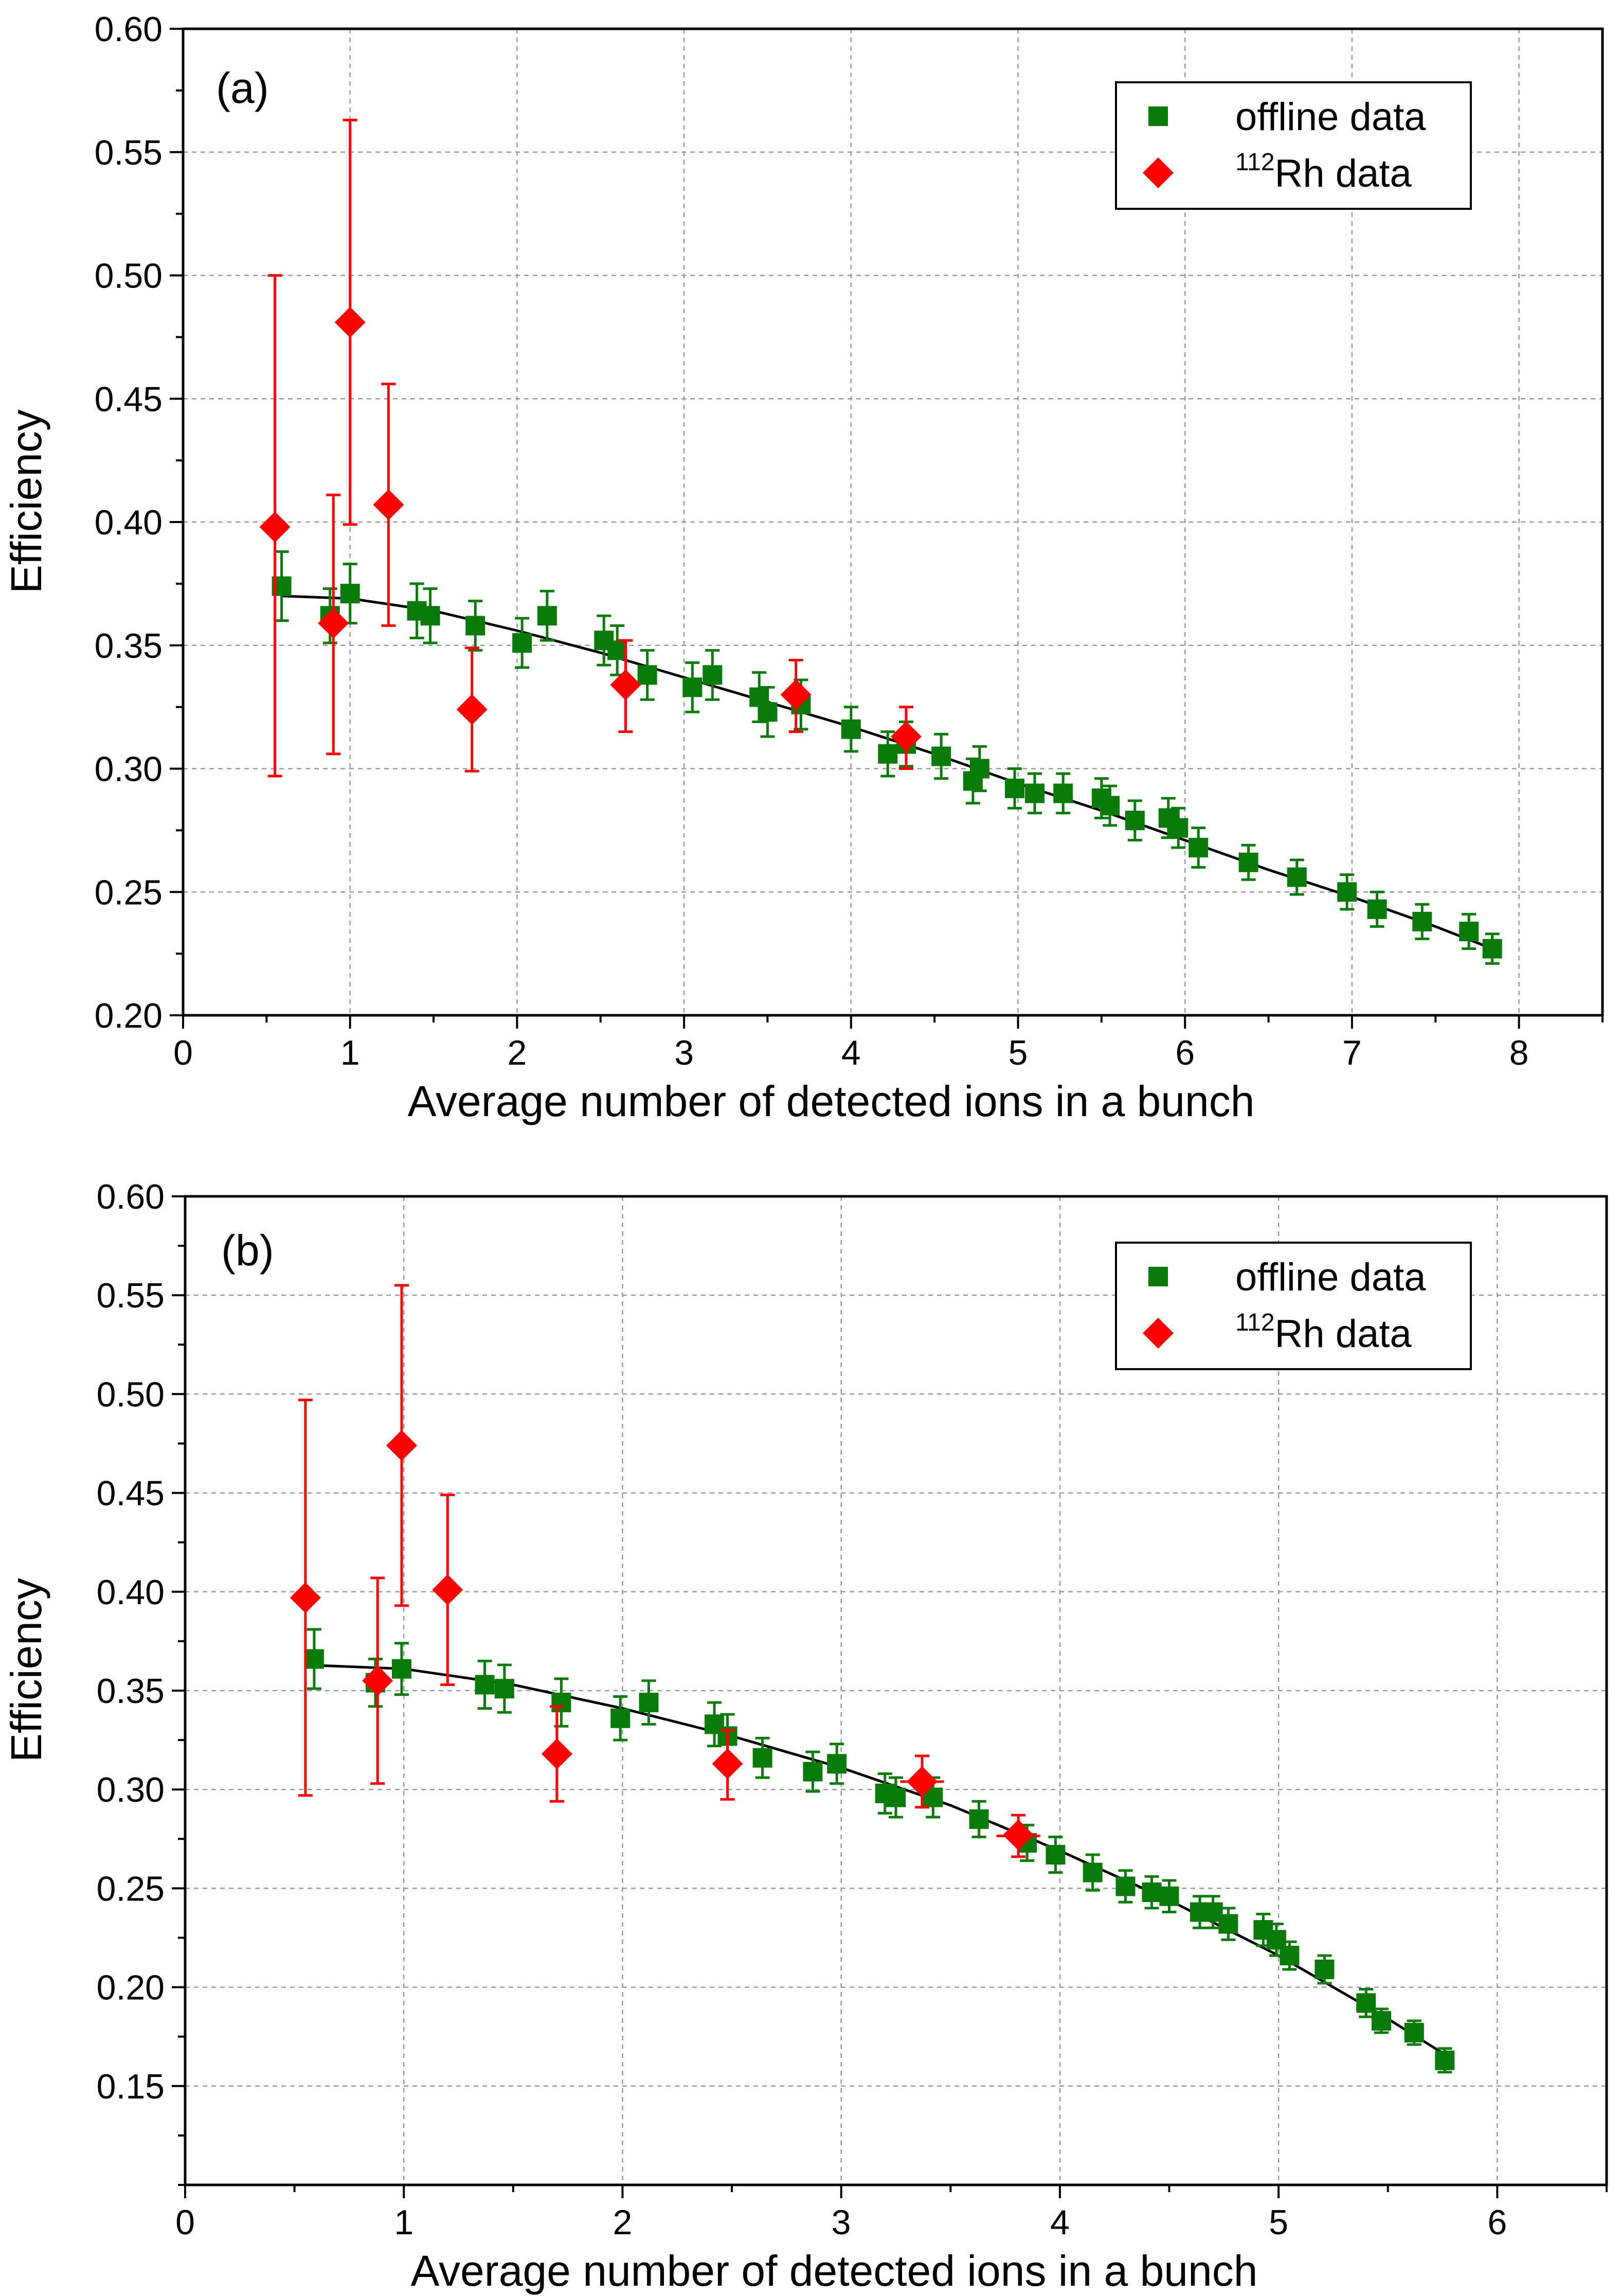 The width and height of the screenshot is (1621, 2296). What do you see at coordinates (591, 448) in the screenshot?
I see `series-rh-data` at bounding box center [591, 448].